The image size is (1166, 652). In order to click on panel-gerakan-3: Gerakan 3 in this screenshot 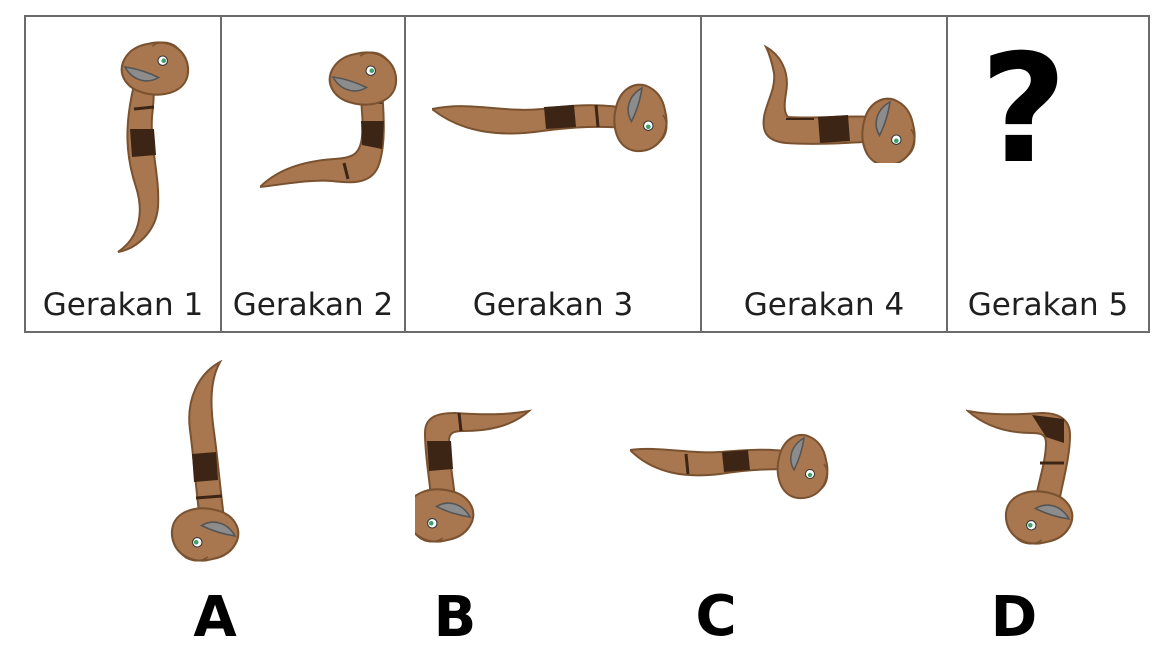, I will do `click(554, 174)`.